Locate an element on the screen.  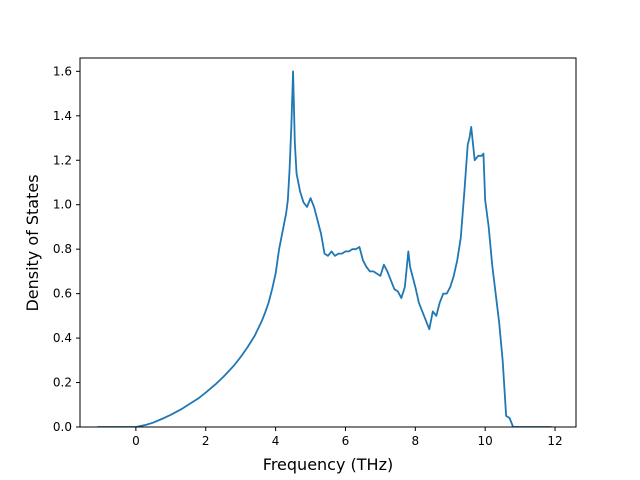
y-tick-label: 1.4 is located at coordinates (62, 116).